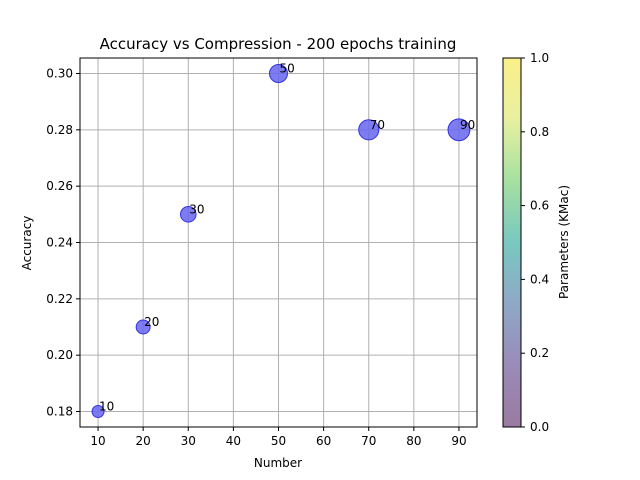 Image resolution: width=640 pixels, height=480 pixels. What do you see at coordinates (539, 427) in the screenshot?
I see `colorbar-tick-label: 0.0` at bounding box center [539, 427].